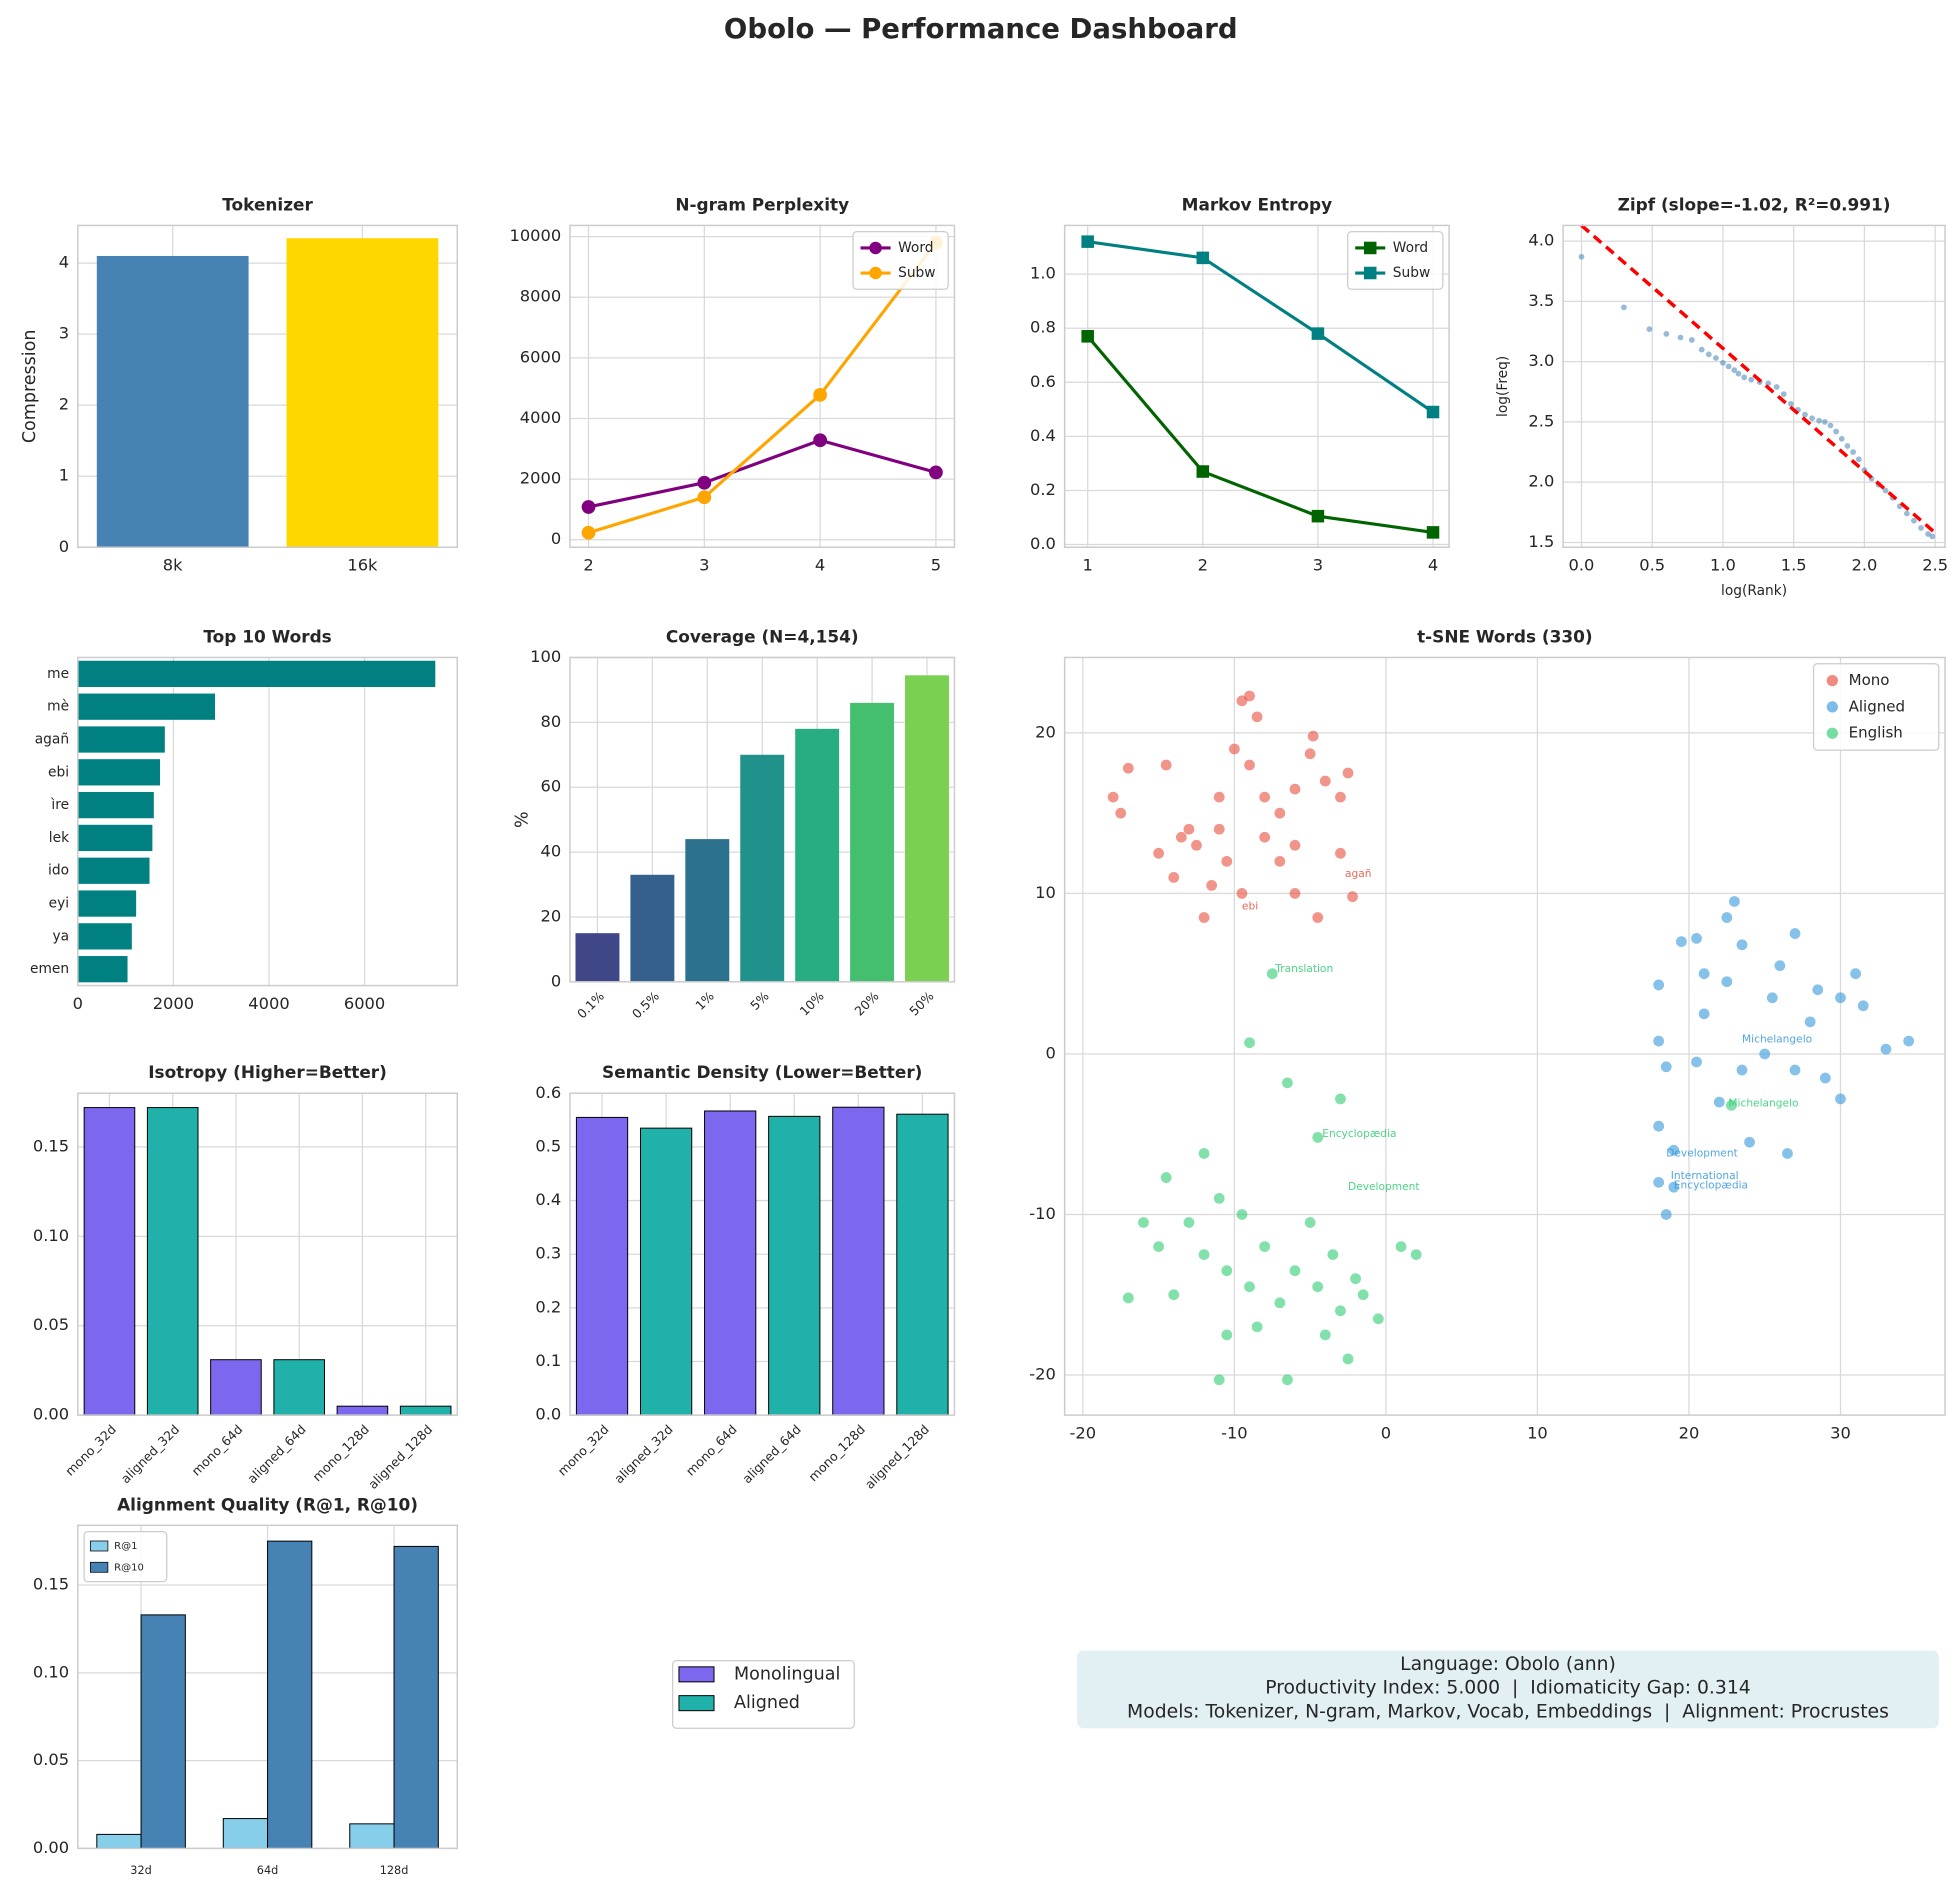 The width and height of the screenshot is (1954, 1886). Describe the element at coordinates (60, 936) in the screenshot. I see `y-tick-label: ya` at that location.